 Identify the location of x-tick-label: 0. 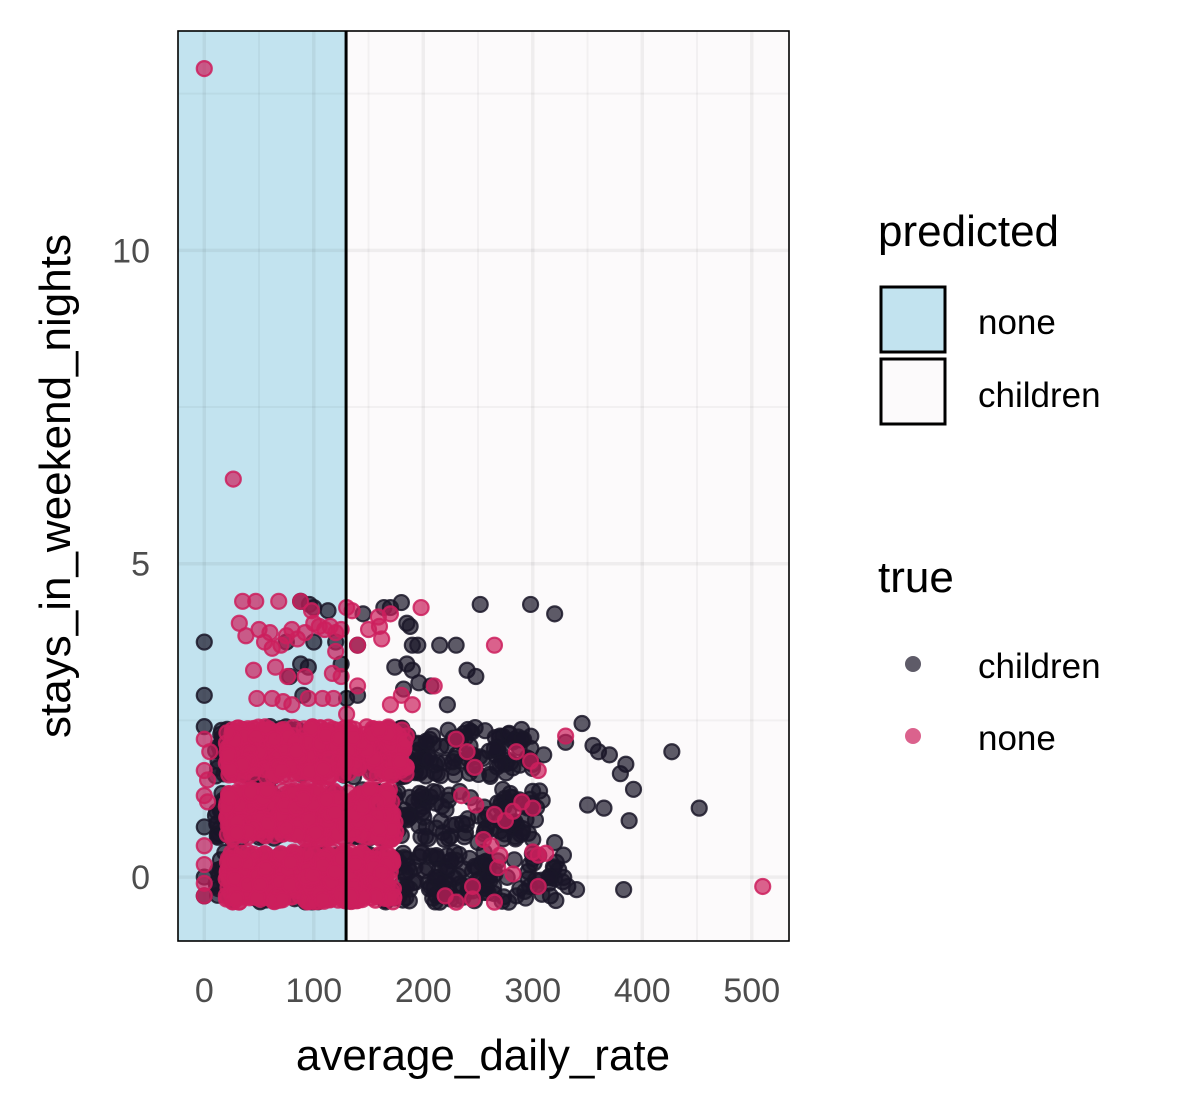
(204, 991).